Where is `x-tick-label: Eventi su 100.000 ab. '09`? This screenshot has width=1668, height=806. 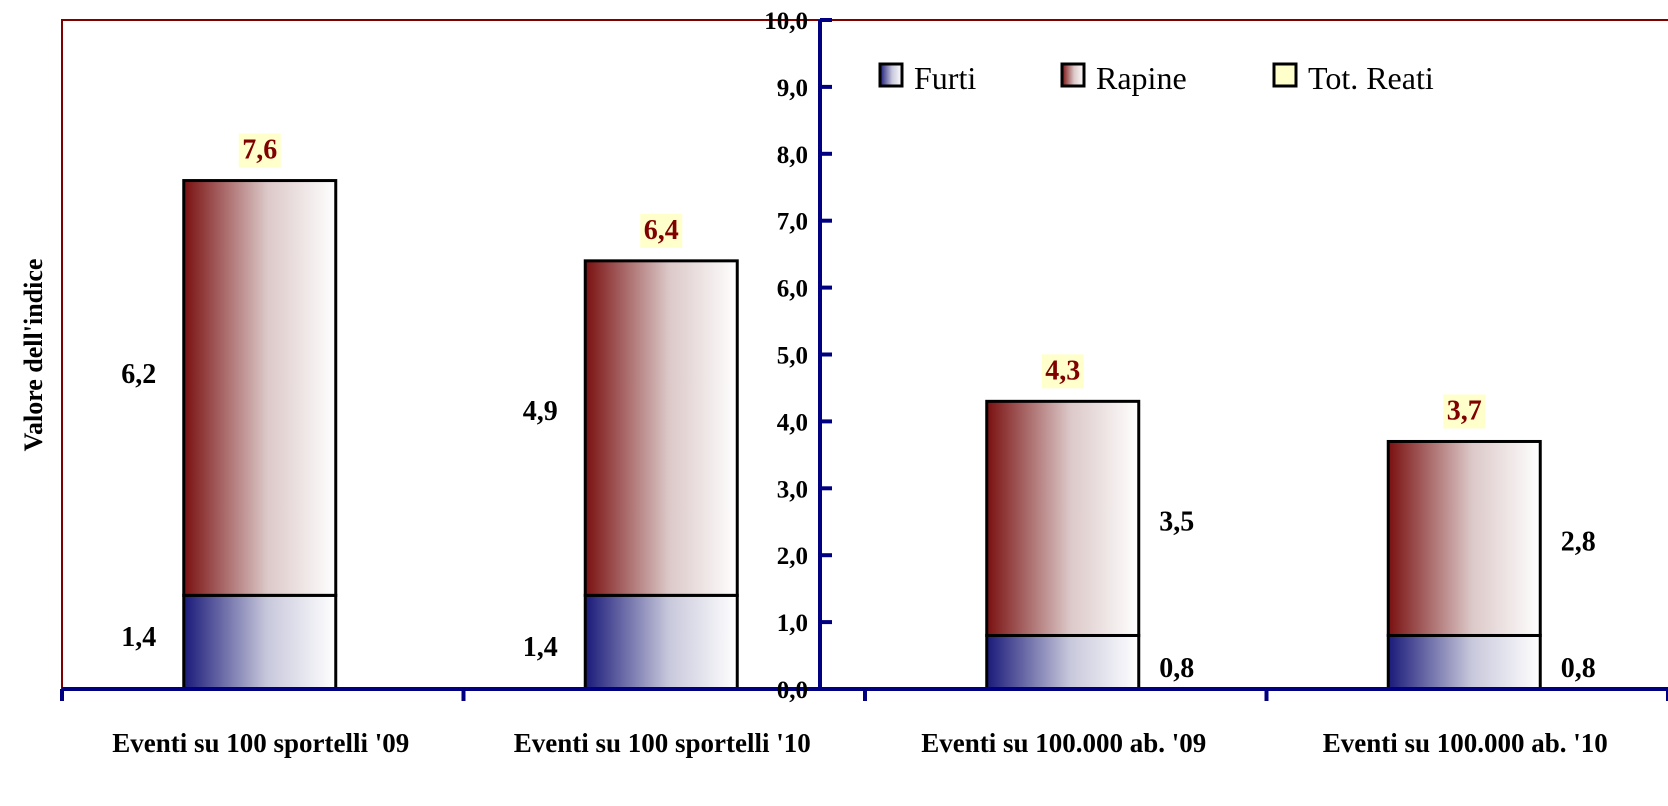
x-tick-label: Eventi su 100.000 ab. '09 is located at coordinates (1063, 743).